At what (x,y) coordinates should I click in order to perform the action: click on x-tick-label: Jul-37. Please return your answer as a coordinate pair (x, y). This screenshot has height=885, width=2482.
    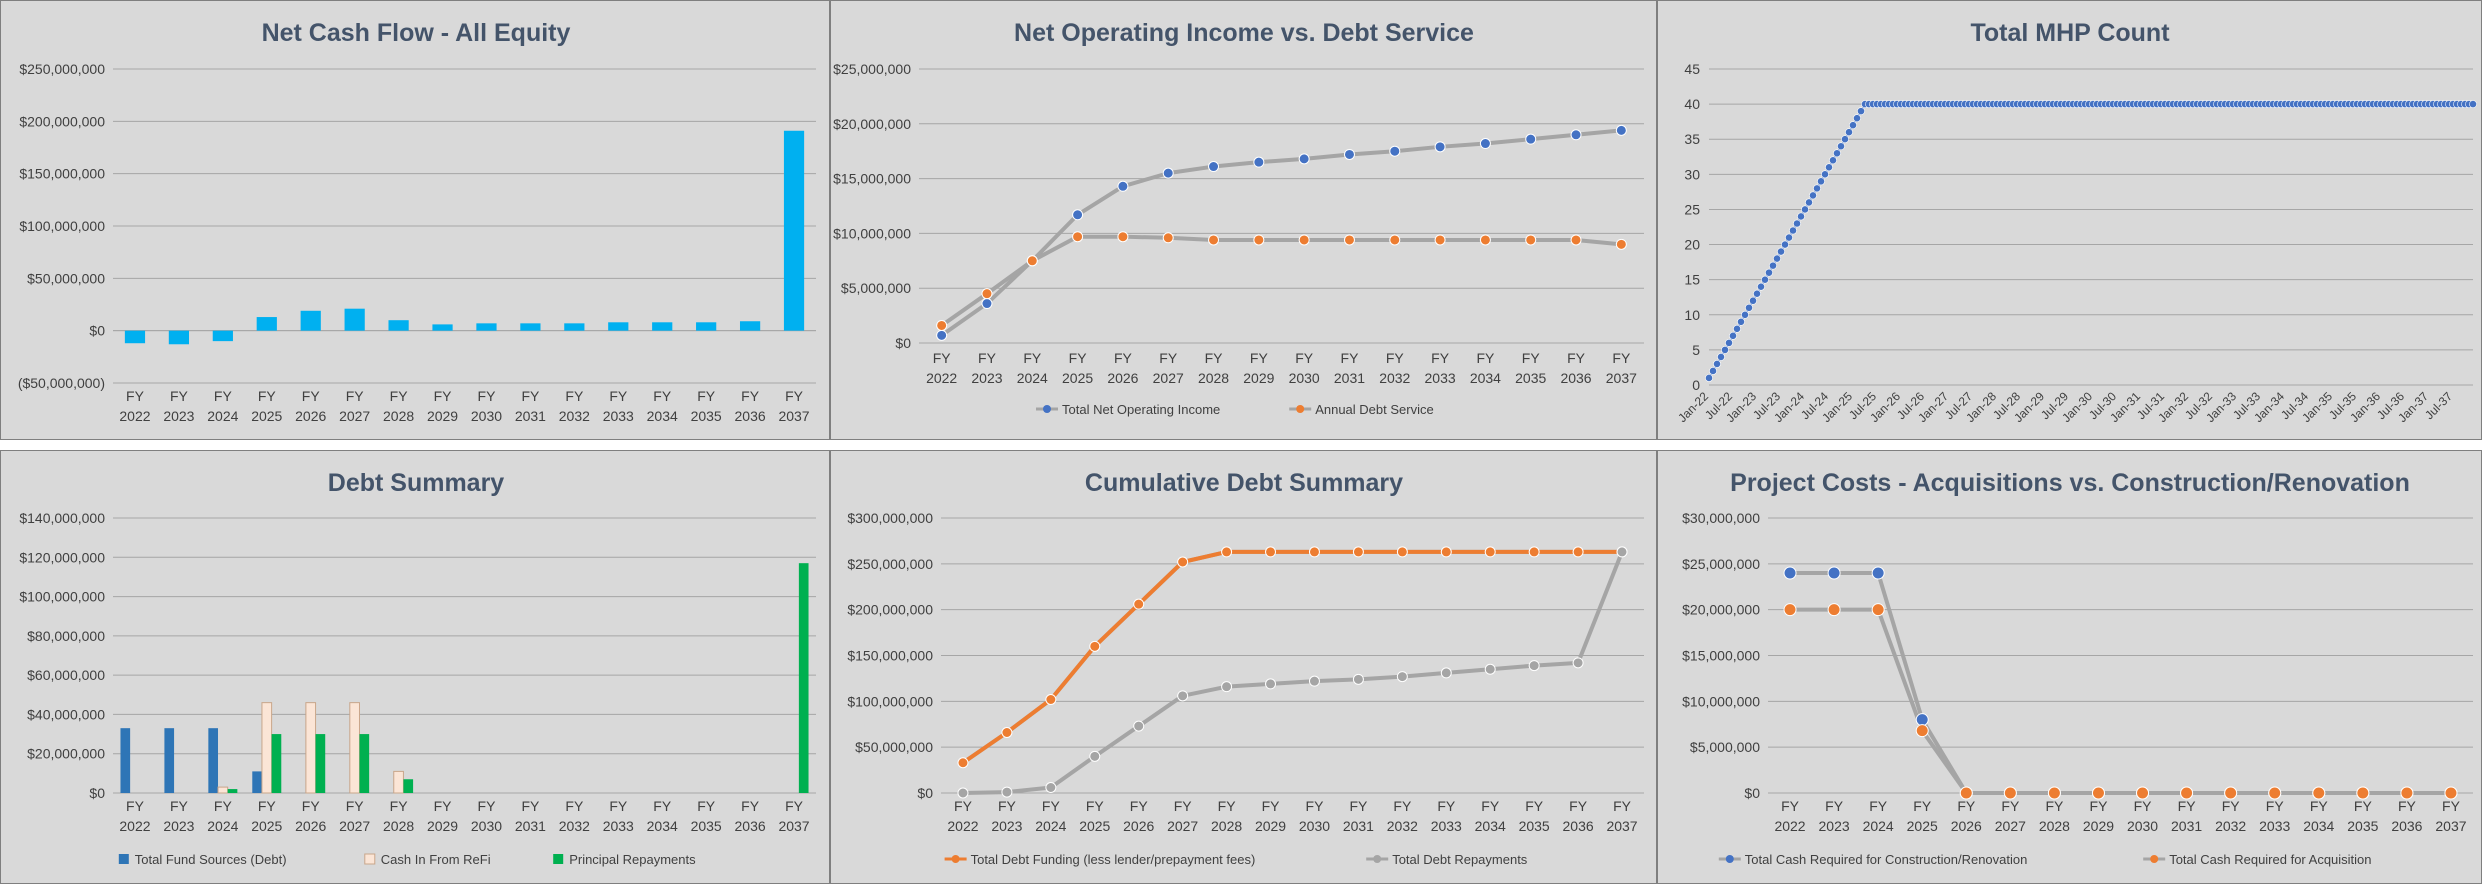
    Looking at the image, I should click on (2438, 405).